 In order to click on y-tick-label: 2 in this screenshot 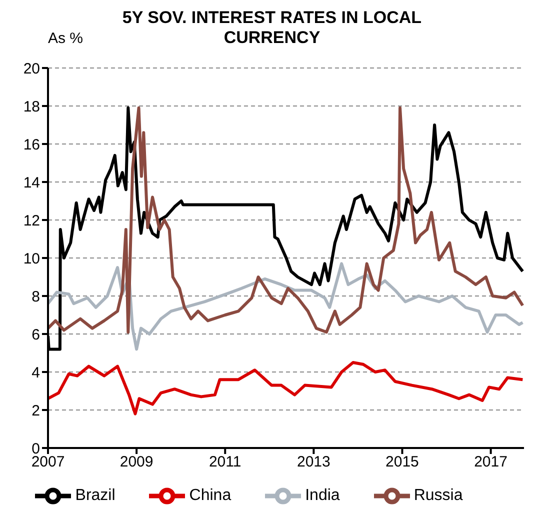, I will do `click(36, 411)`.